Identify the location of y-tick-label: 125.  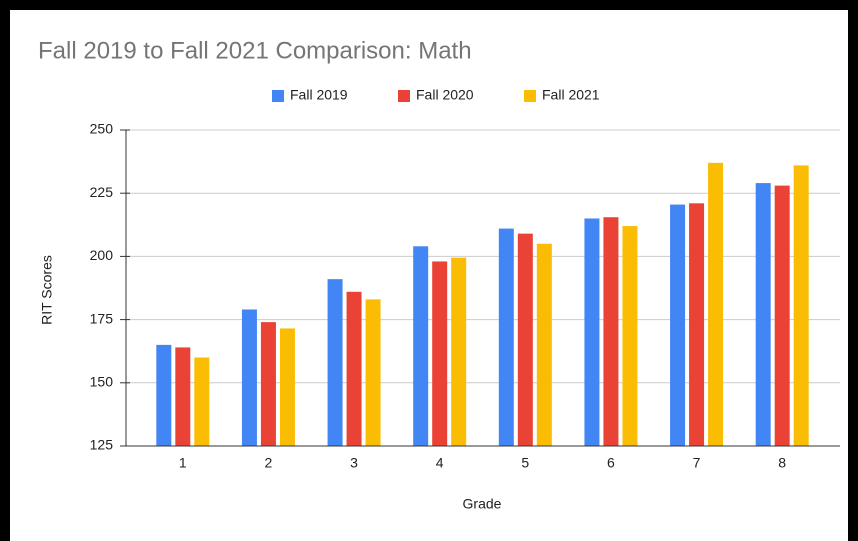
(102, 445).